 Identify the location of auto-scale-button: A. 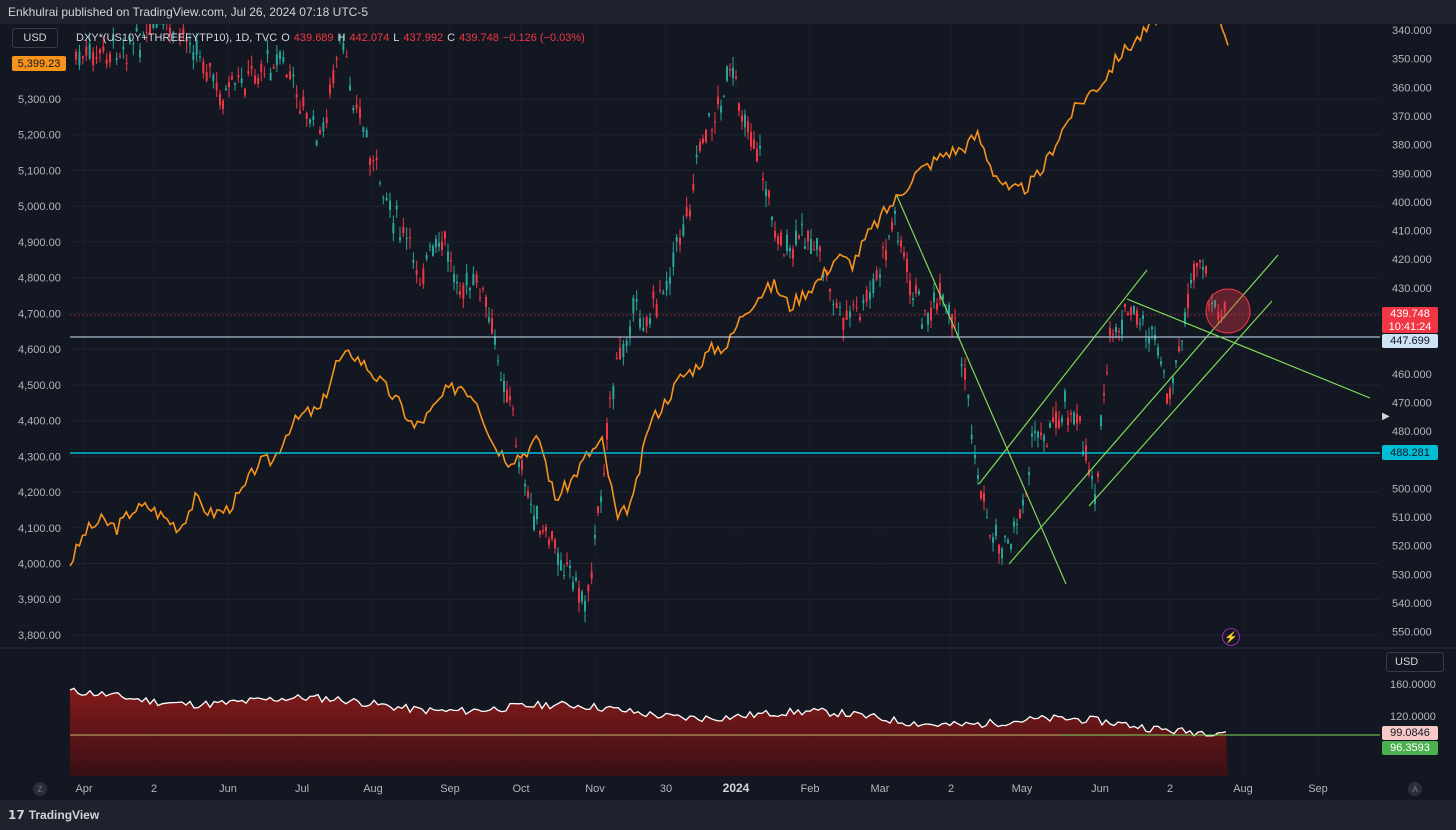
(1415, 789).